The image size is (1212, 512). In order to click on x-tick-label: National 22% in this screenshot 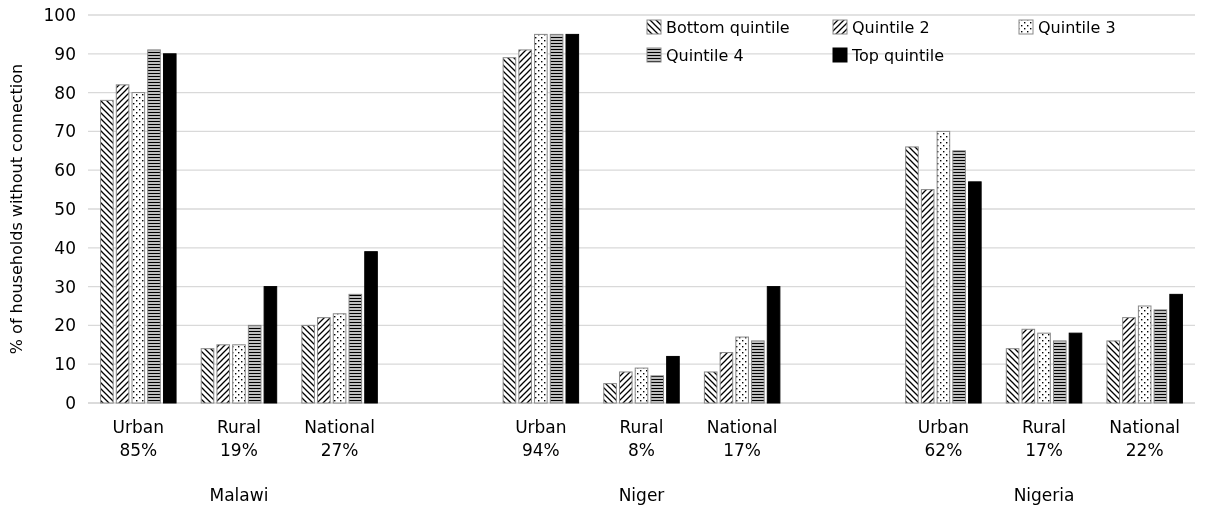, I will do `click(1145, 438)`.